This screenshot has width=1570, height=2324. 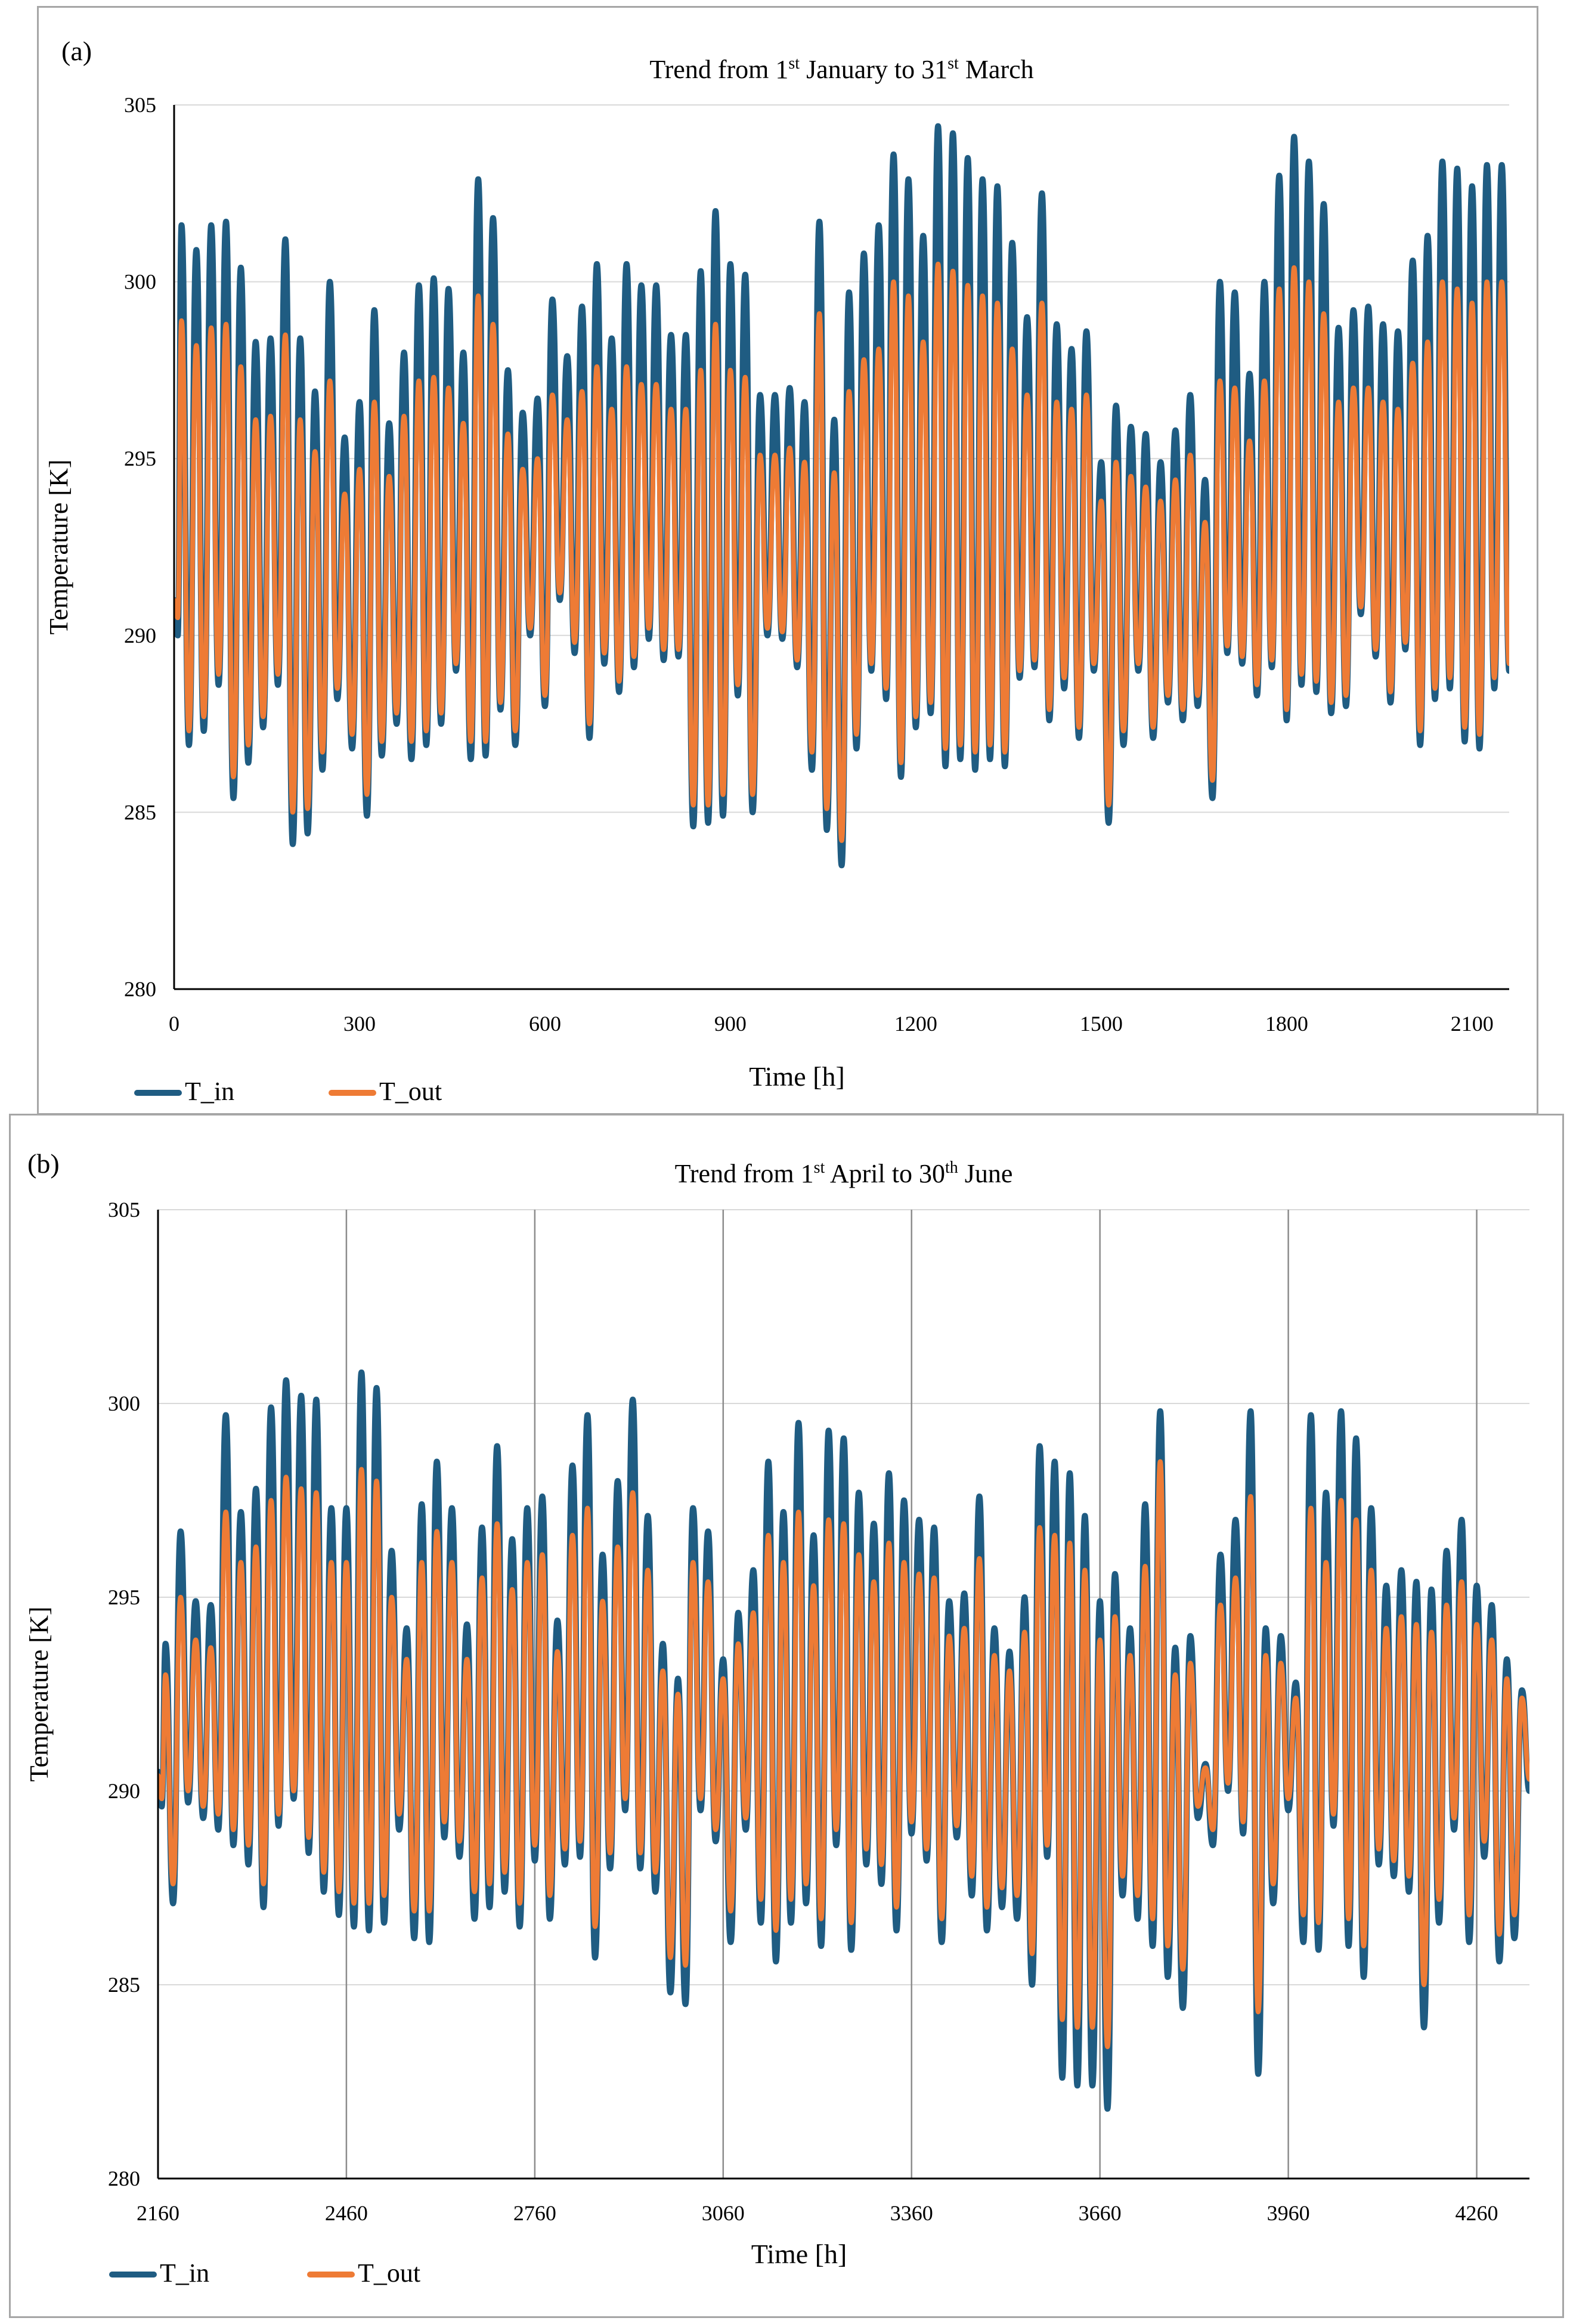 What do you see at coordinates (1101, 1024) in the screenshot?
I see `x-tick-label: 1500` at bounding box center [1101, 1024].